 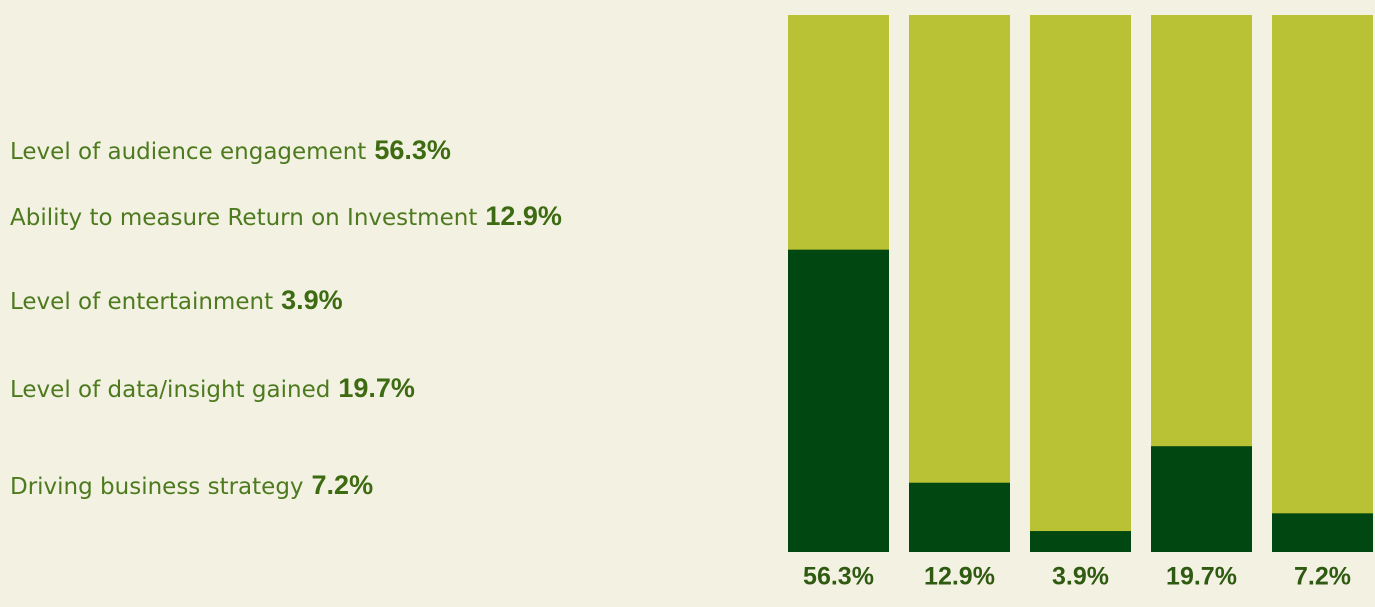 I want to click on legend-item: Level of entertainment 3.9%, so click(x=176, y=300).